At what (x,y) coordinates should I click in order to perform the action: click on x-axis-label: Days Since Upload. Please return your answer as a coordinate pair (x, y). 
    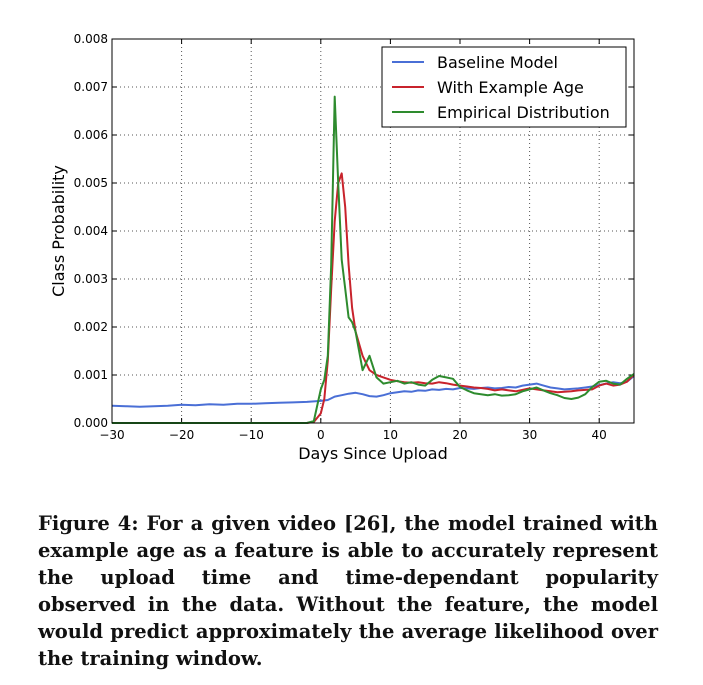
    Looking at the image, I should click on (373, 453).